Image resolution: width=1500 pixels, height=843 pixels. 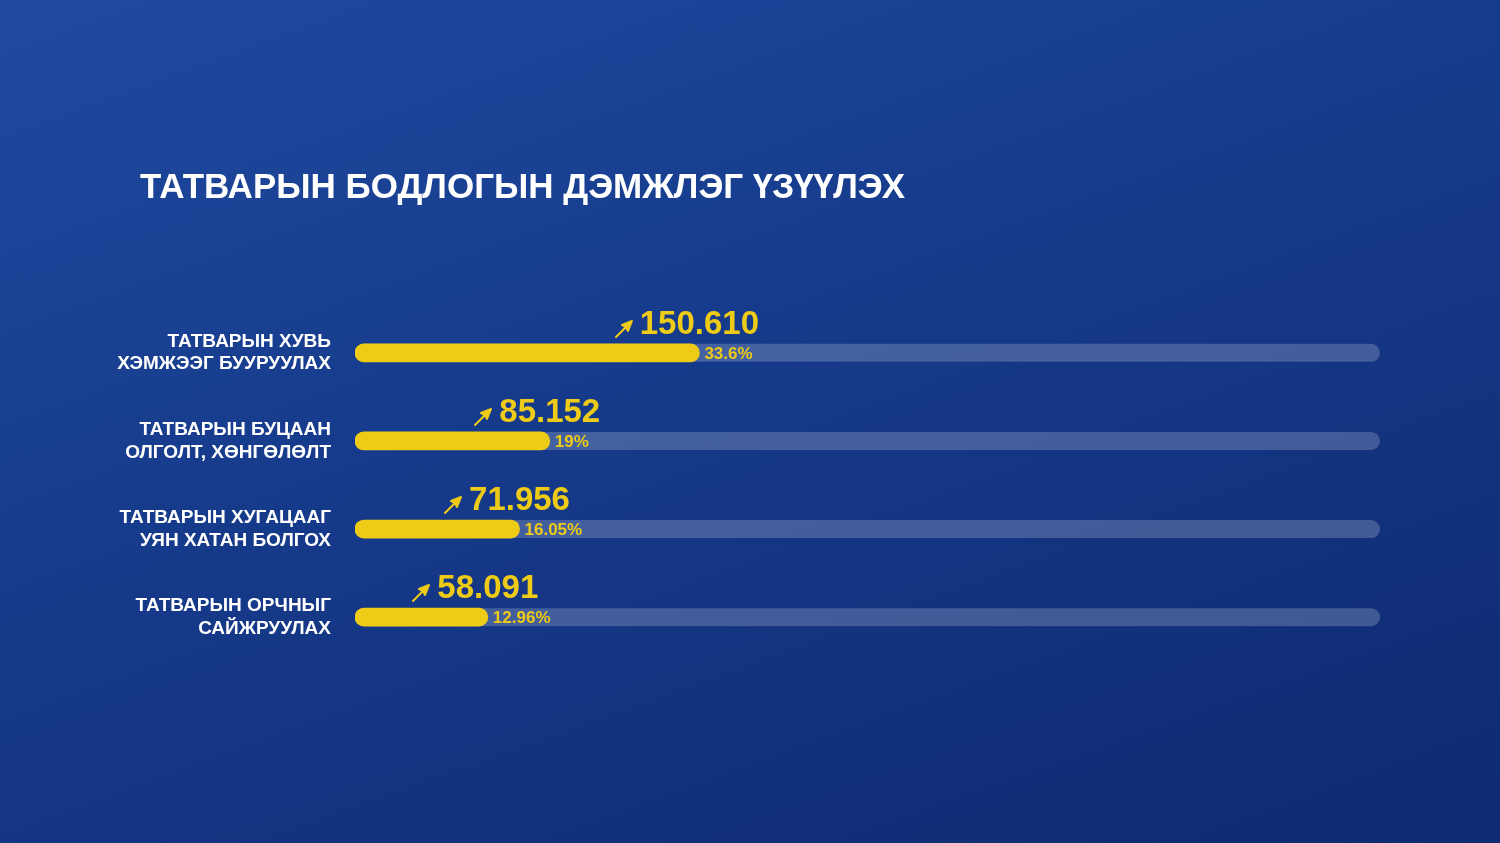 What do you see at coordinates (550, 411) in the screenshot?
I see `annotation: 85.152` at bounding box center [550, 411].